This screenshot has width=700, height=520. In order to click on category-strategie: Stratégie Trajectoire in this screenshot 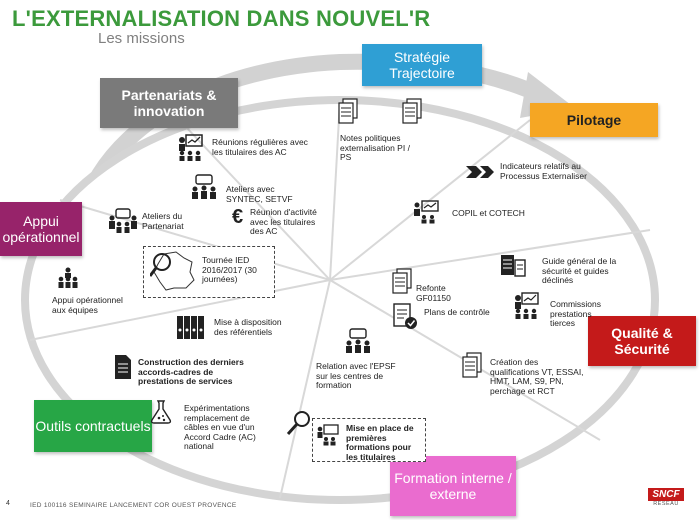, I will do `click(422, 65)`.